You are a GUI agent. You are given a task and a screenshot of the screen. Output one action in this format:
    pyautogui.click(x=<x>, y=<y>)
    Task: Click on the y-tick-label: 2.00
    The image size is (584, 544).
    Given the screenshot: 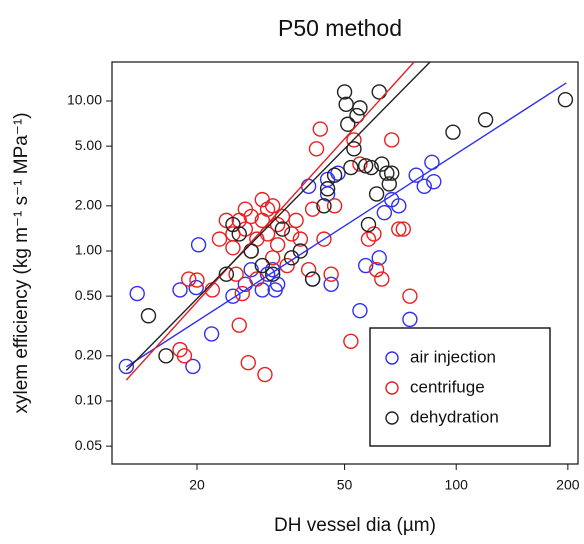 What is the action you would take?
    pyautogui.click(x=88, y=205)
    